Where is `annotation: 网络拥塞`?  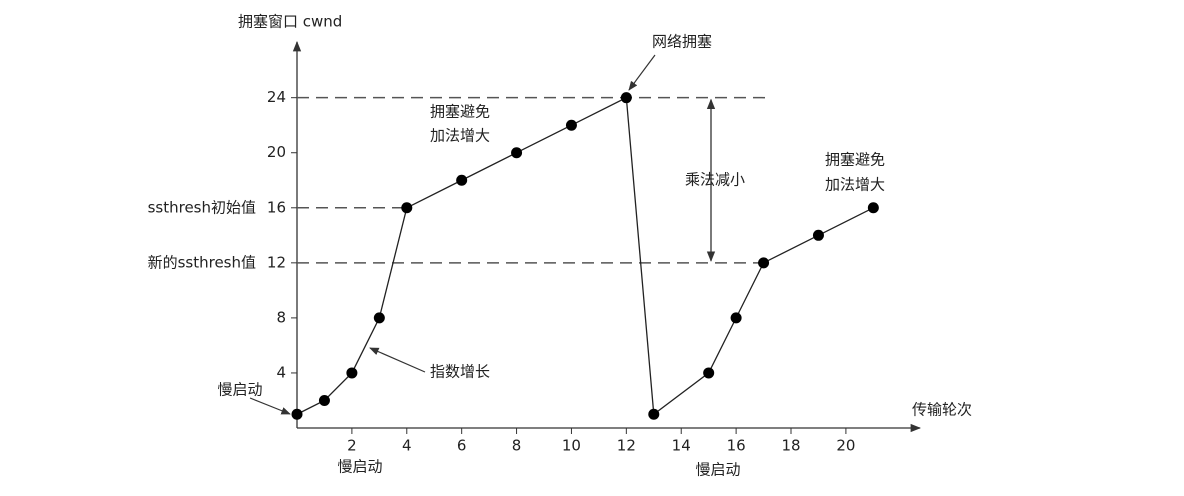
annotation: 网络拥塞 is located at coordinates (682, 42).